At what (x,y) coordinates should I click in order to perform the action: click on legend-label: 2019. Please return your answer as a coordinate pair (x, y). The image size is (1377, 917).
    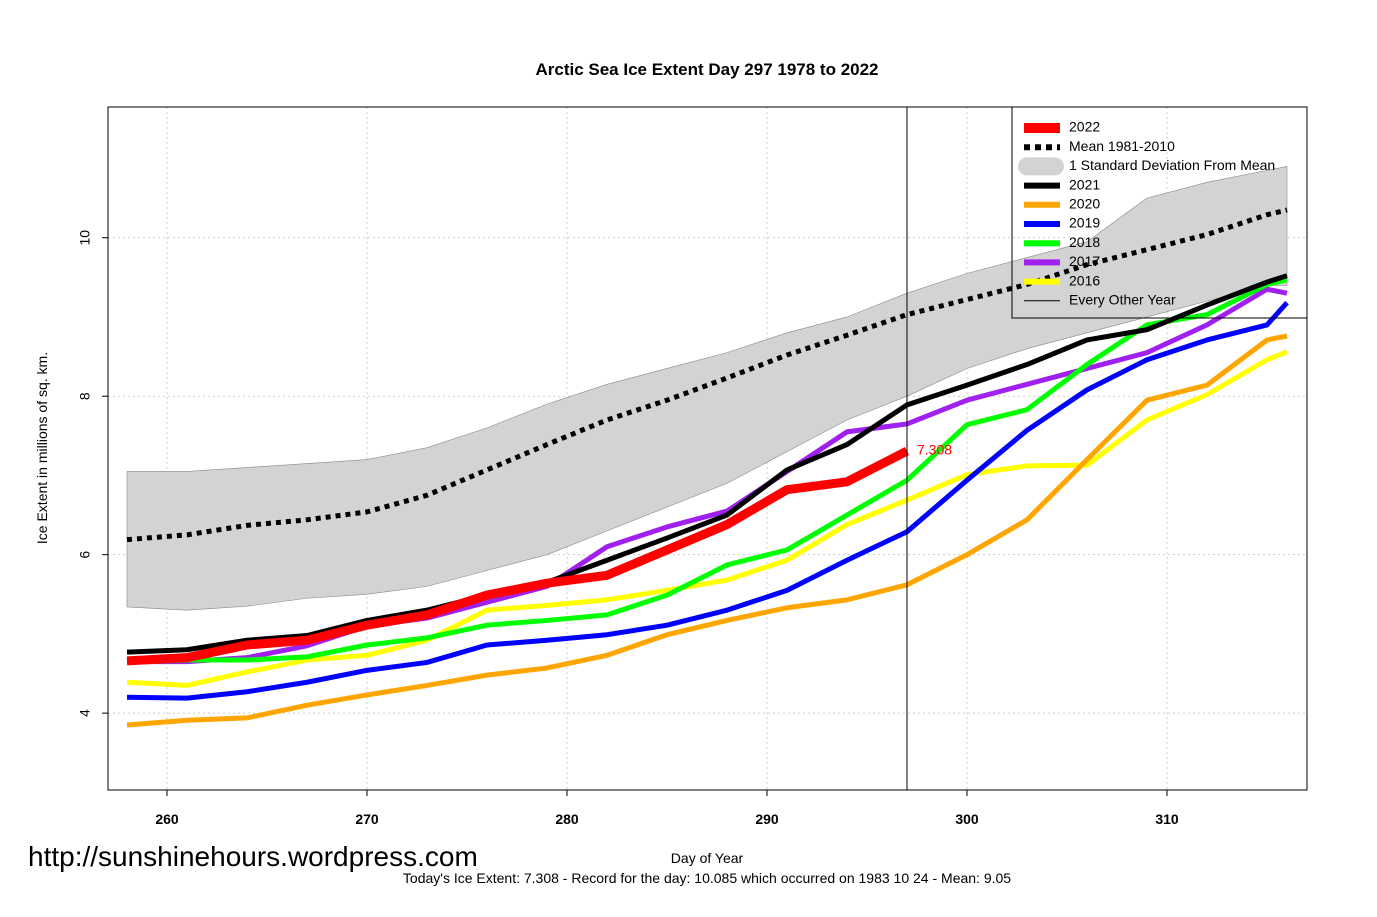
    Looking at the image, I should click on (1084, 223).